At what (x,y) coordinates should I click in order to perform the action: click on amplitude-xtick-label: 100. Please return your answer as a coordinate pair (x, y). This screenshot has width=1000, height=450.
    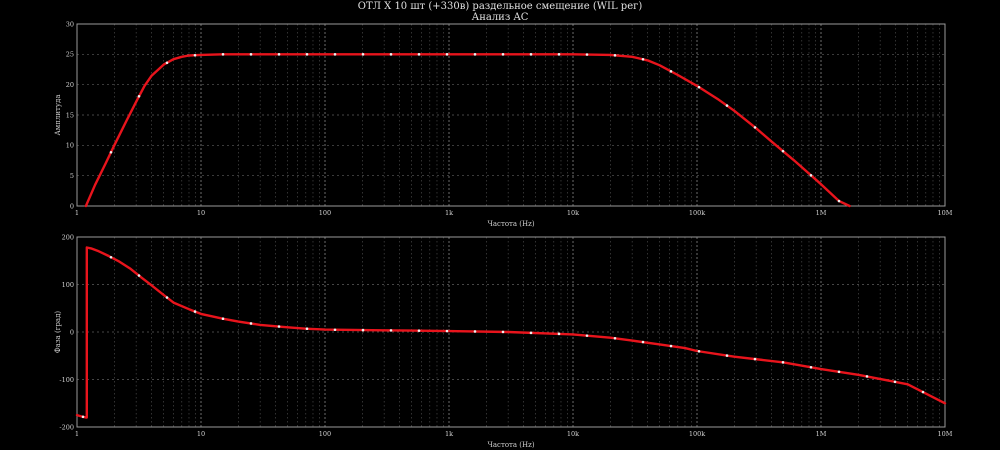
    Looking at the image, I should click on (325, 213).